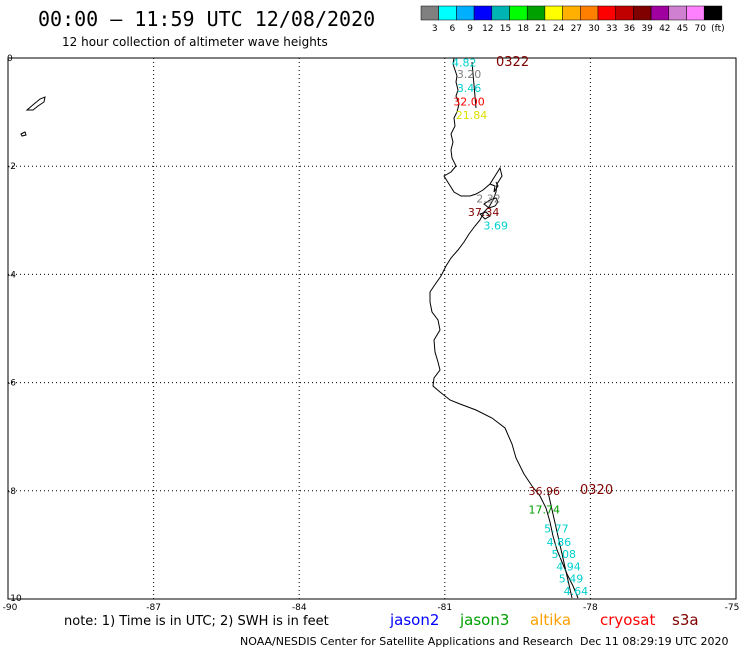 The width and height of the screenshot is (740, 650). What do you see at coordinates (35, 103) in the screenshot?
I see `galapagos-isabela-island` at bounding box center [35, 103].